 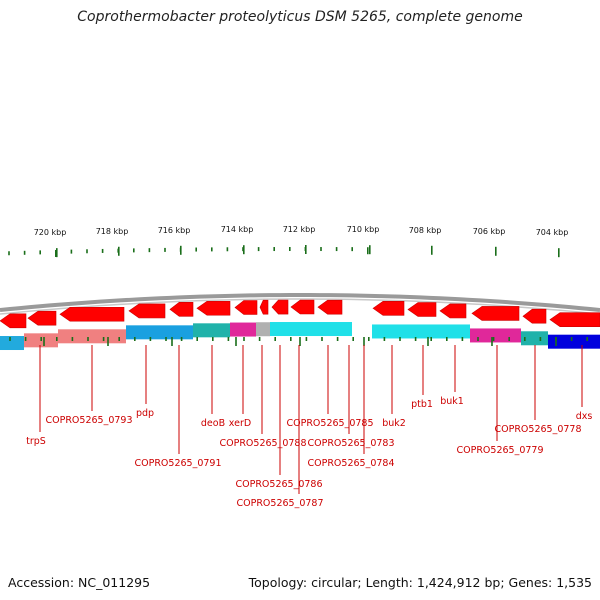 I want to click on gene-label: trpS, so click(x=36, y=441).